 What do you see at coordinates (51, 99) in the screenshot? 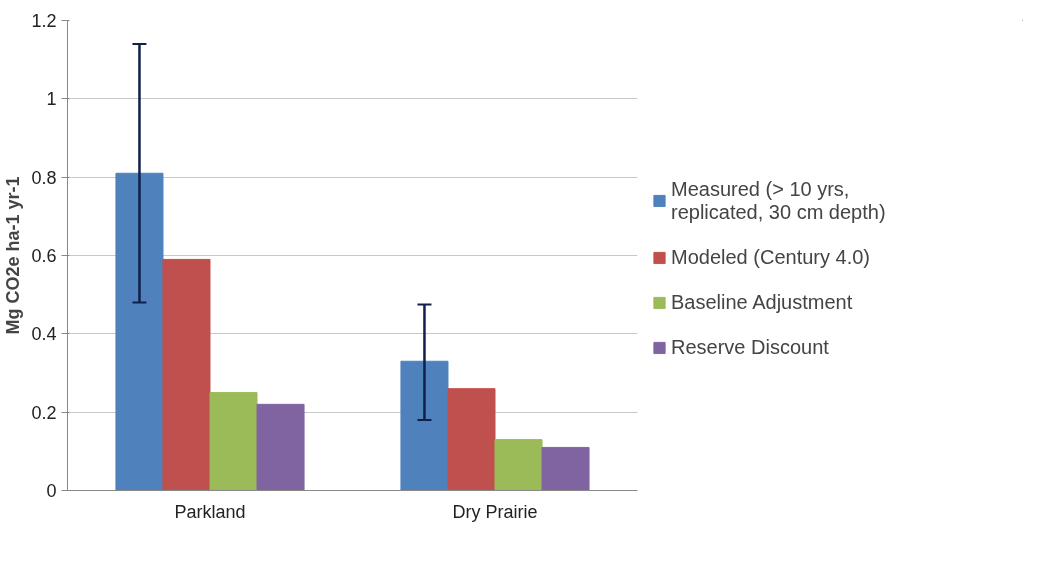
I see `y-tick-label: 1` at bounding box center [51, 99].